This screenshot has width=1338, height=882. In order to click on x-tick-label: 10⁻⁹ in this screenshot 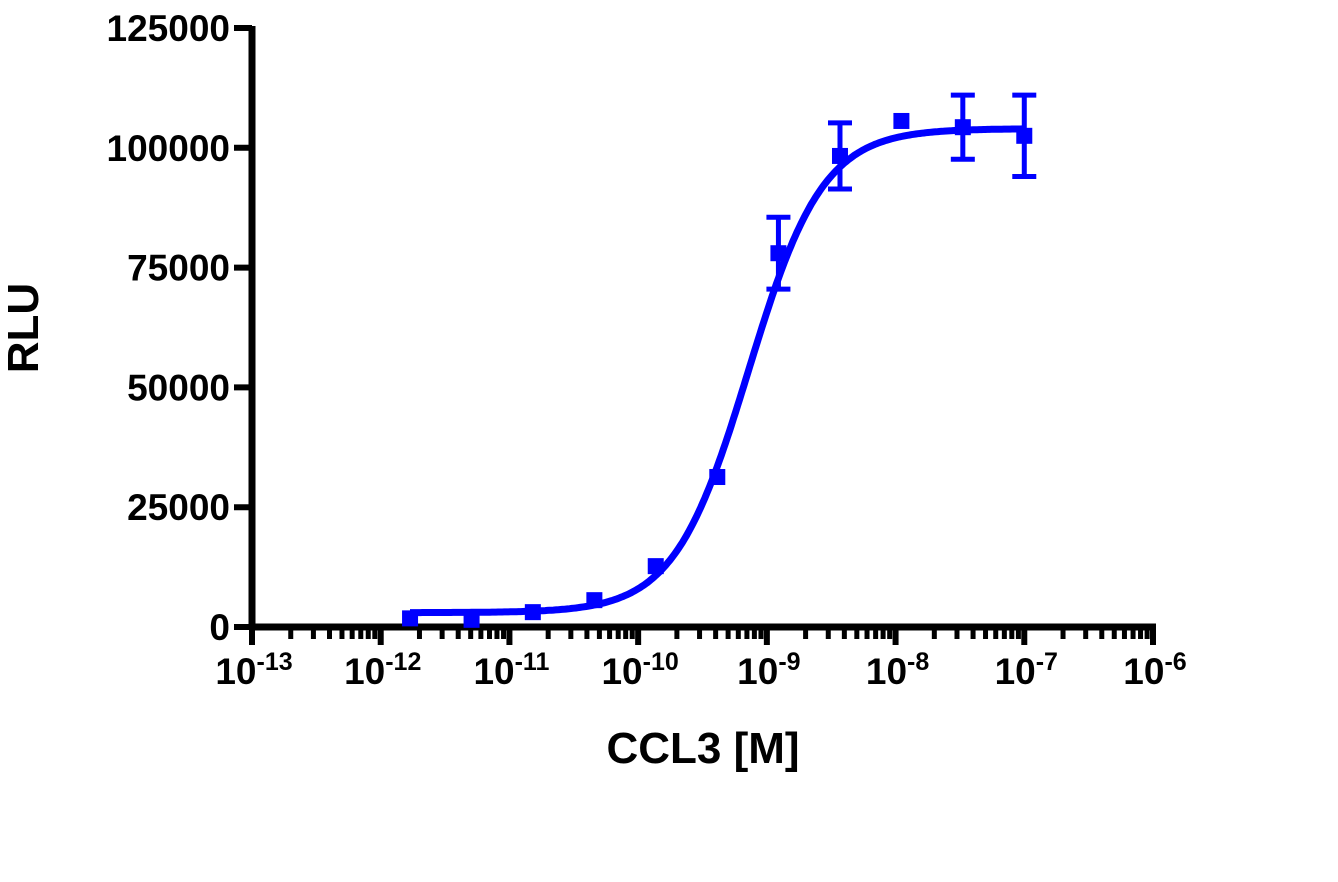, I will do `click(768, 670)`.